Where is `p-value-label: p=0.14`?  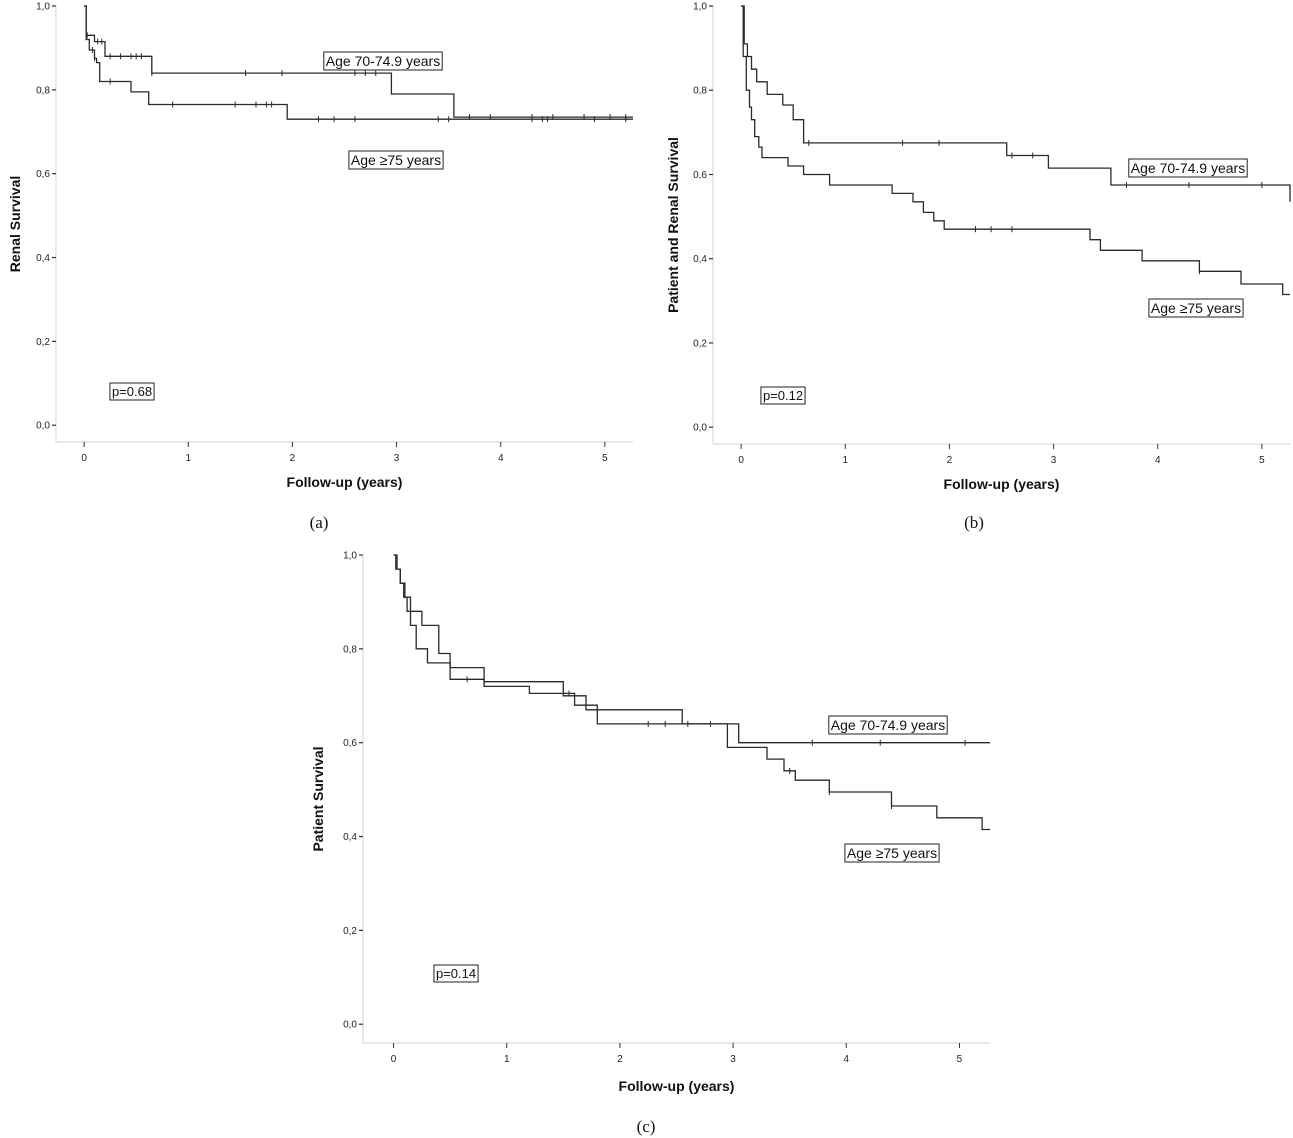 p-value-label: p=0.14 is located at coordinates (456, 973).